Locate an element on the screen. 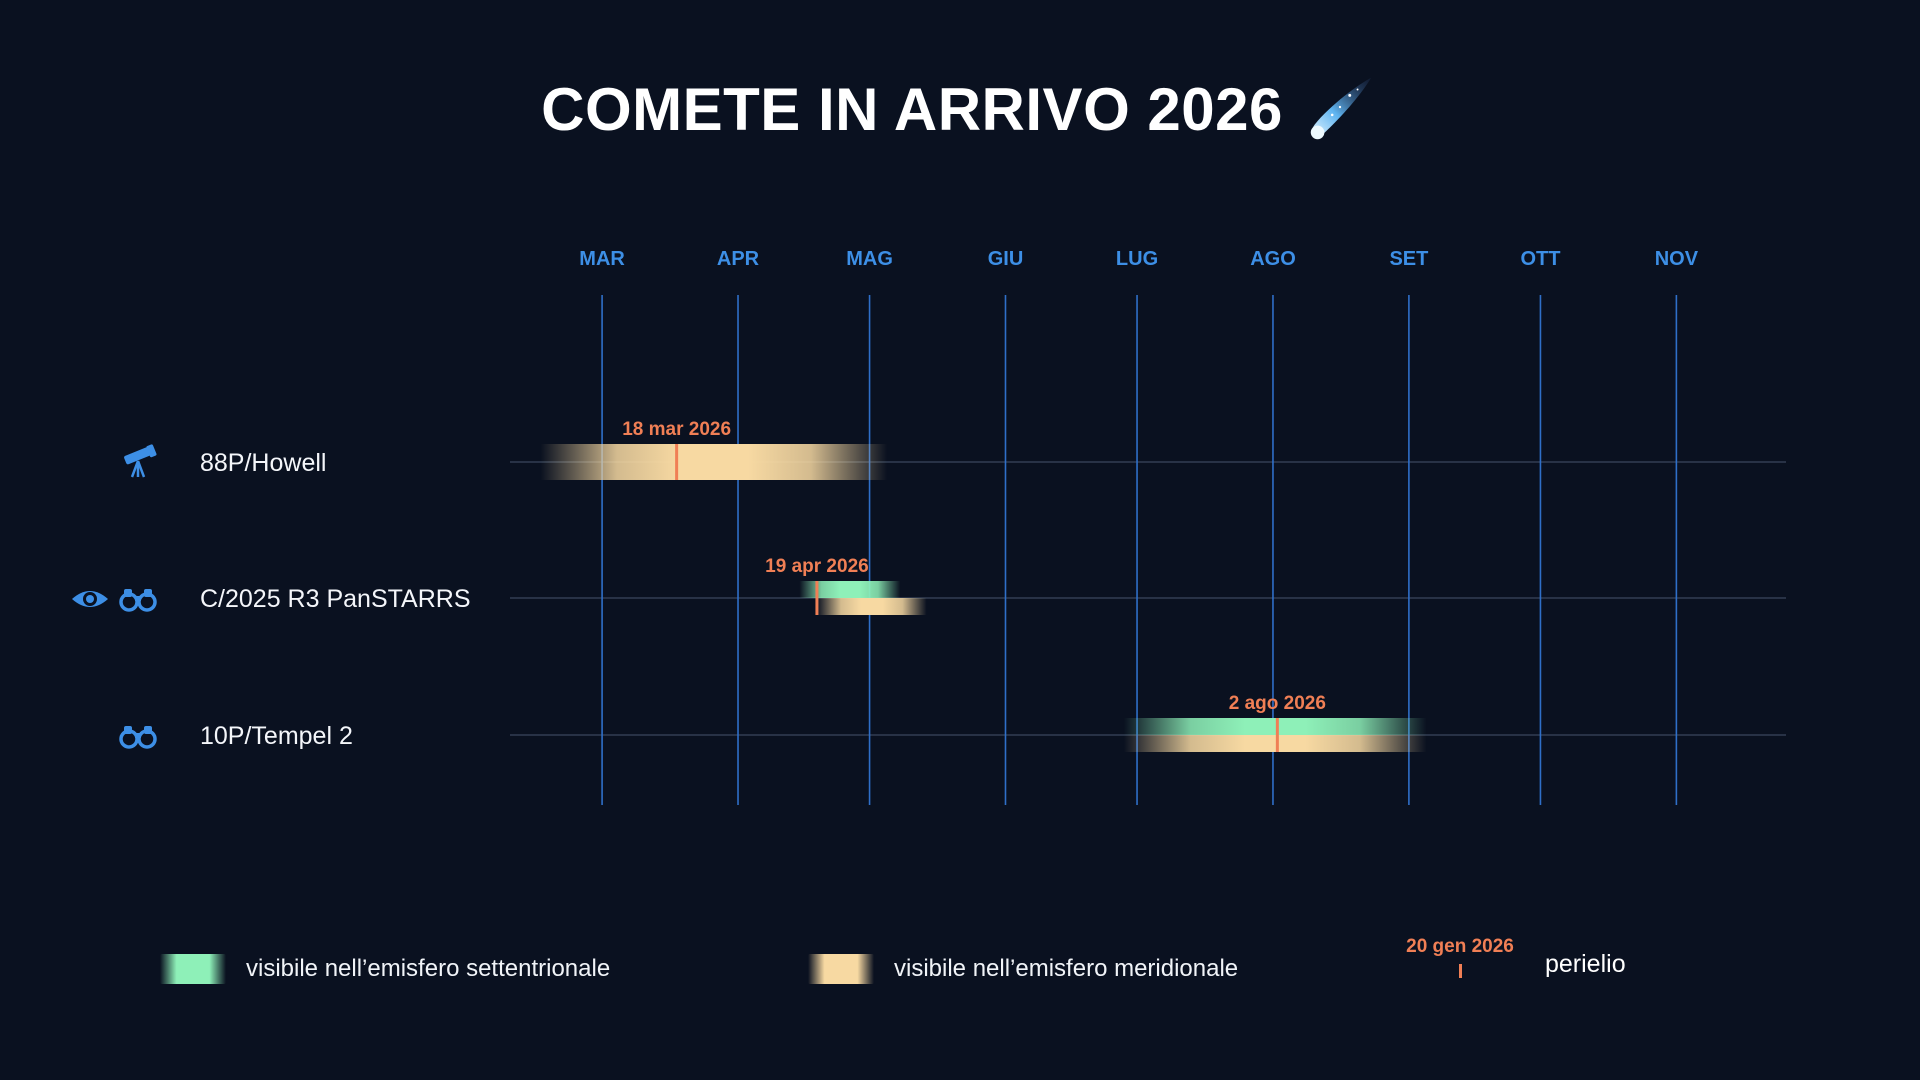  month-tick-label: OTT is located at coordinates (1540, 259).